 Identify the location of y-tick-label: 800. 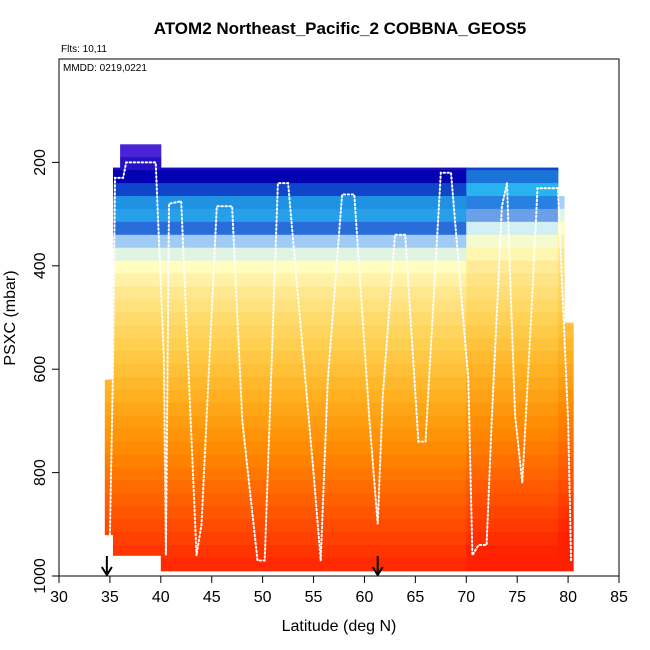
(40, 472).